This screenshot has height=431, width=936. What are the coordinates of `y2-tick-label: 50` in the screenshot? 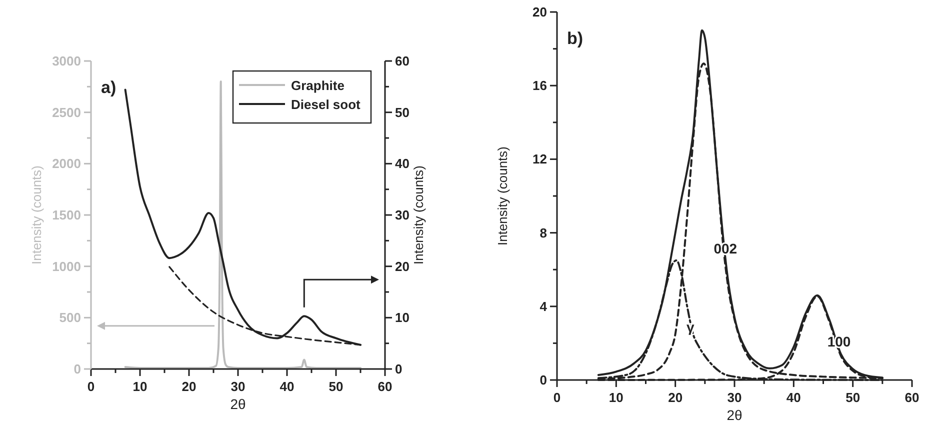 It's located at (402, 112).